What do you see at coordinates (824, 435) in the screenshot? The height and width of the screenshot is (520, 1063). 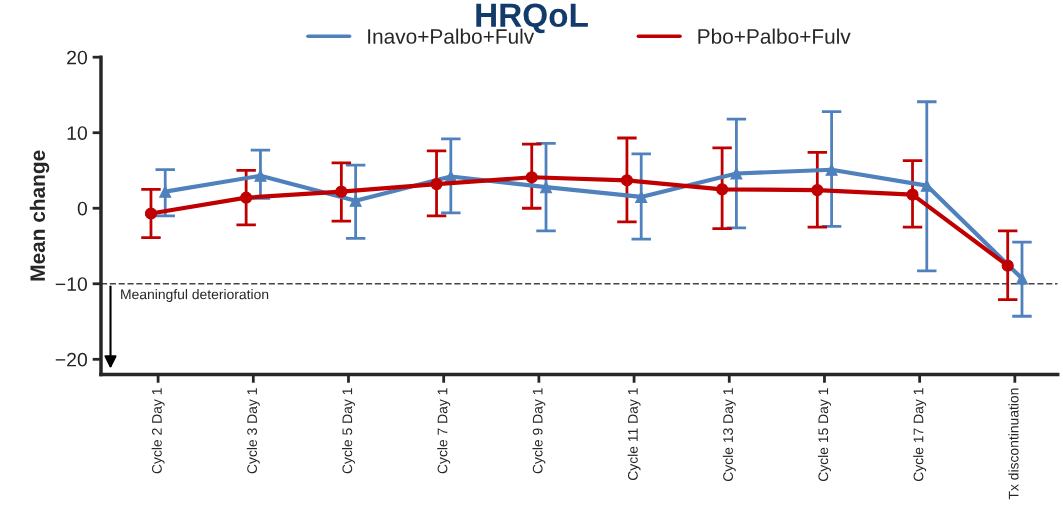 I see `x-tick-label: Cycle 15 Day 1` at bounding box center [824, 435].